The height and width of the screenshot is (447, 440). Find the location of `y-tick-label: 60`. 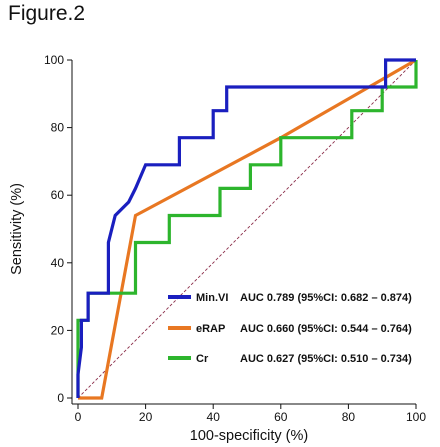

y-tick-label: 60 is located at coordinates (58, 195).